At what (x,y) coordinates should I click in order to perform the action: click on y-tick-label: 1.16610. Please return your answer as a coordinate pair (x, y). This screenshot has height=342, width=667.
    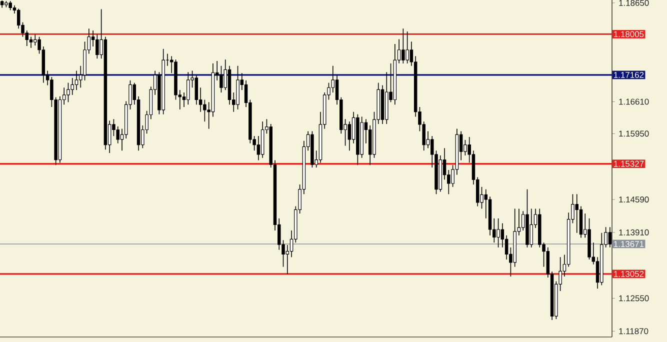
    Looking at the image, I should click on (634, 101).